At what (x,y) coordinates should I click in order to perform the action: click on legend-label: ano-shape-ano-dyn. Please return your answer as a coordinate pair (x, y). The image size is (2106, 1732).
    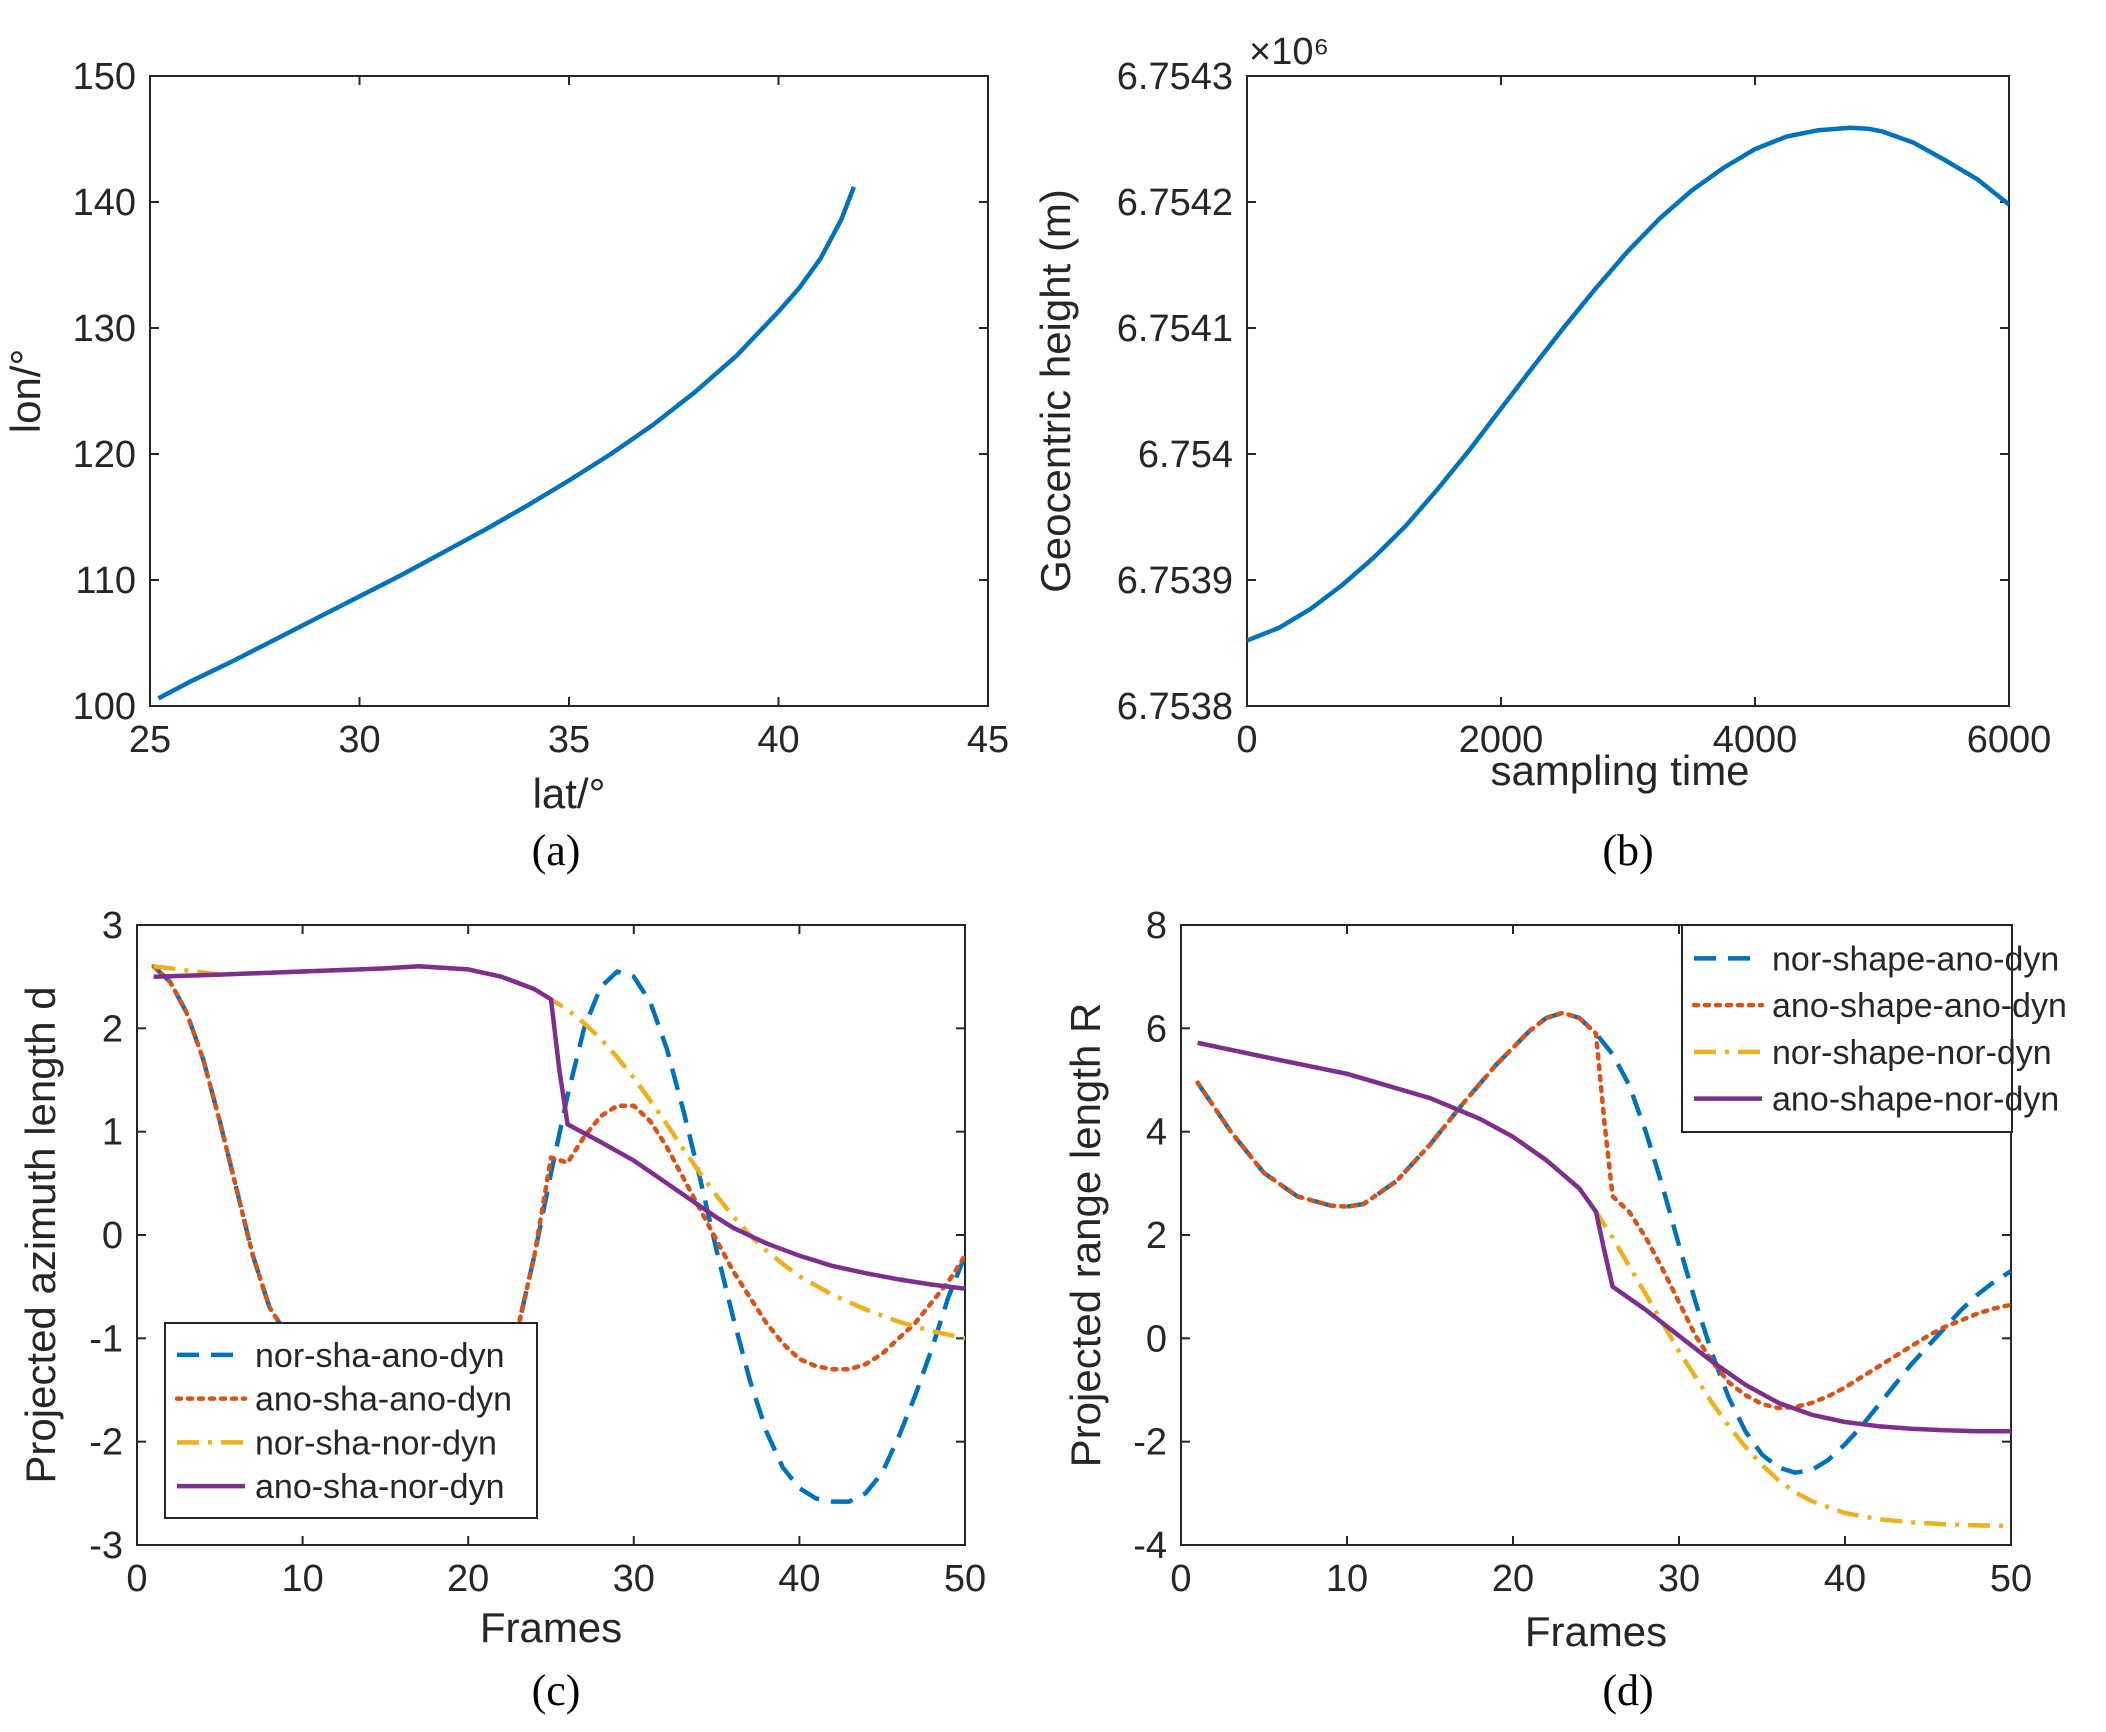
    Looking at the image, I should click on (1919, 1006).